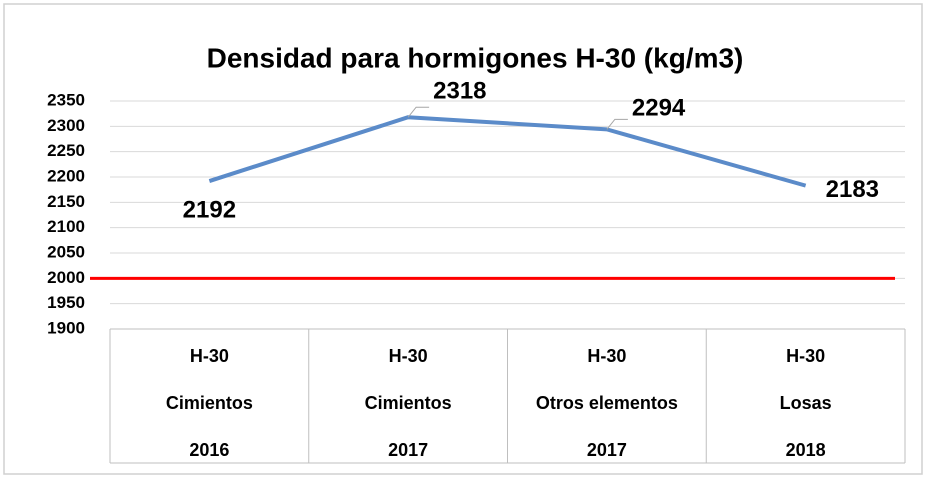 Image resolution: width=931 pixels, height=481 pixels. I want to click on y-tick-label: 2350, so click(66, 99).